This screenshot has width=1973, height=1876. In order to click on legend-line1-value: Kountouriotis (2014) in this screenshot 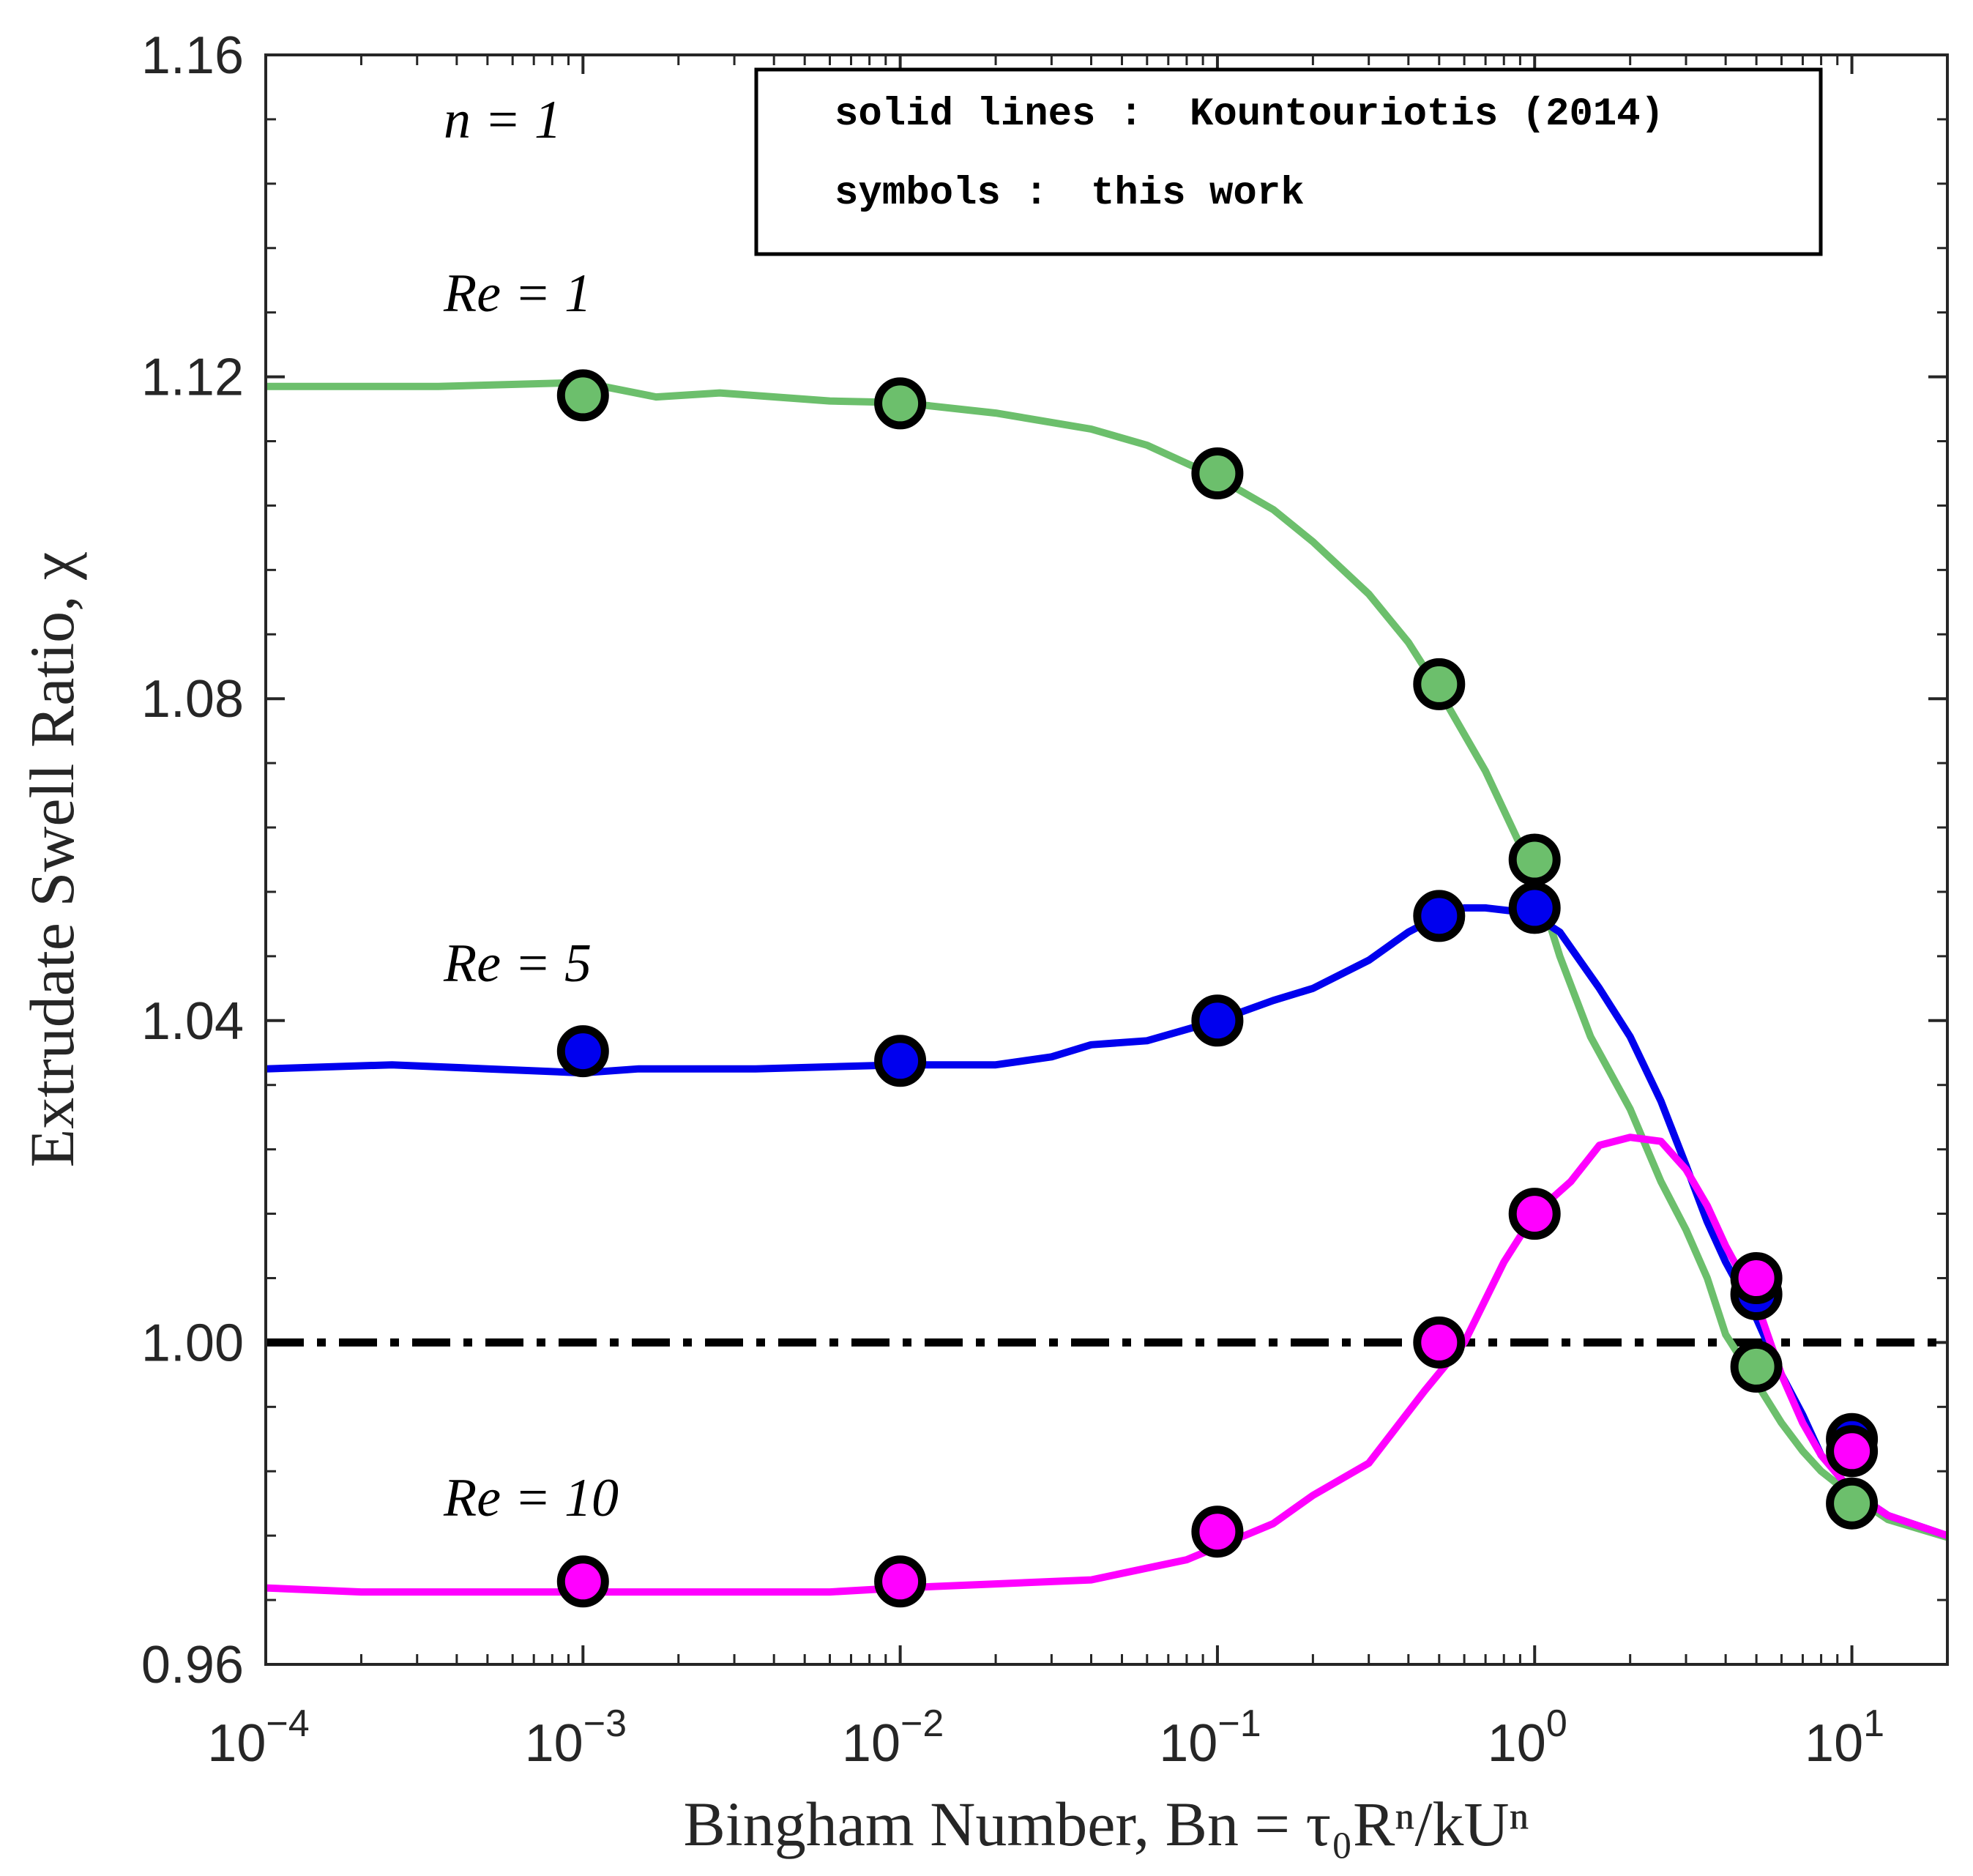, I will do `click(1427, 115)`.